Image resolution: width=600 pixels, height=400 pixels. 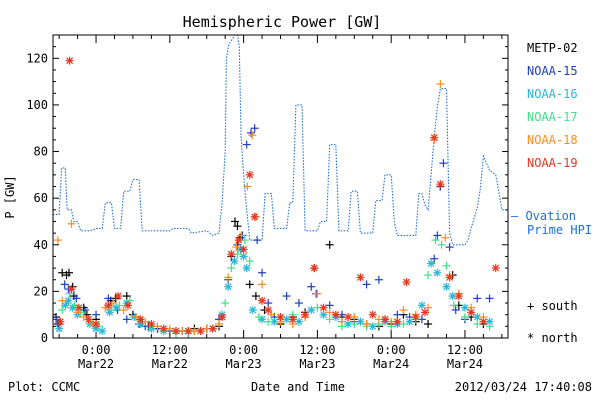 What do you see at coordinates (41, 198) in the screenshot?
I see `y-tick-label: 60` at bounding box center [41, 198].